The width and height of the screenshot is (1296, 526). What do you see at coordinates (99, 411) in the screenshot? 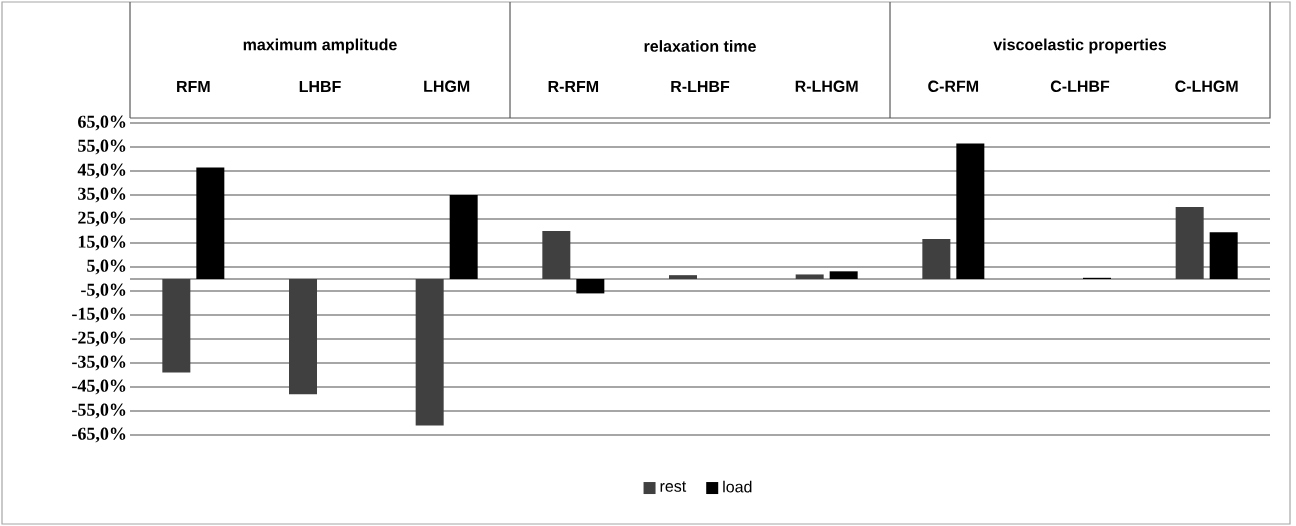
I see `y-tick-label: -55,0%` at bounding box center [99, 411].